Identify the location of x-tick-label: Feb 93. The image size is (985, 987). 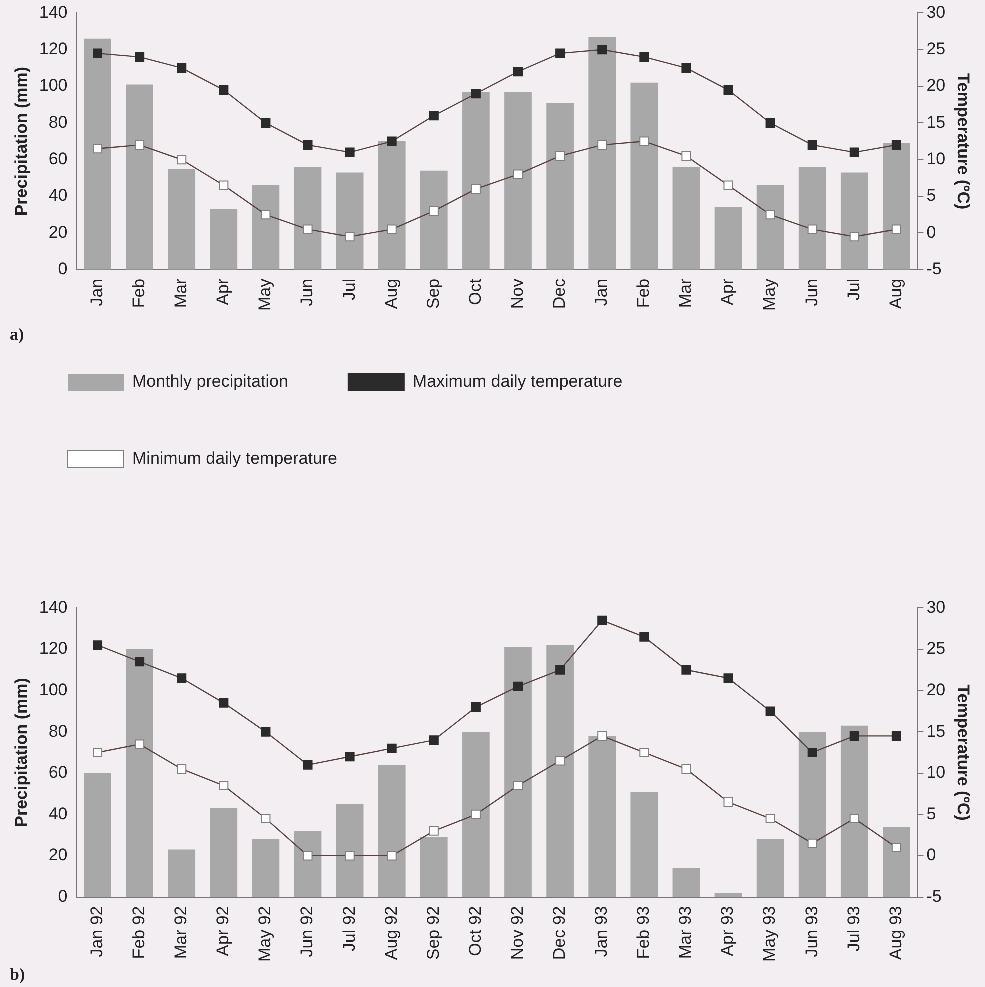
(644, 933).